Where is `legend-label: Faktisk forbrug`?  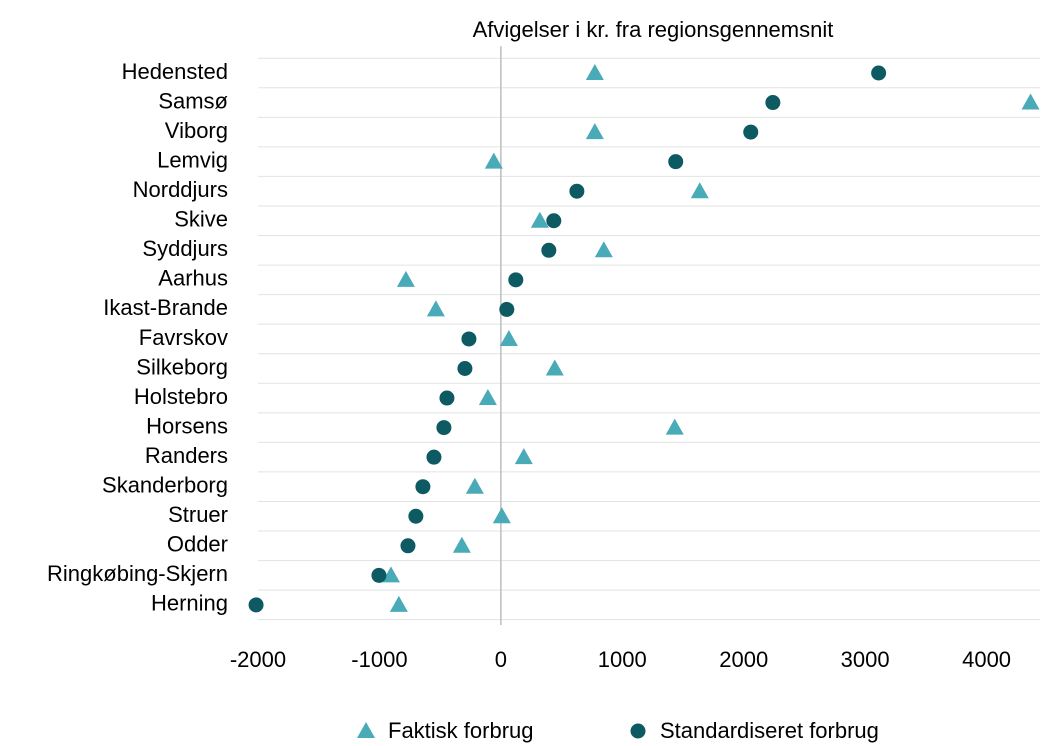
legend-label: Faktisk forbrug is located at coordinates (461, 730).